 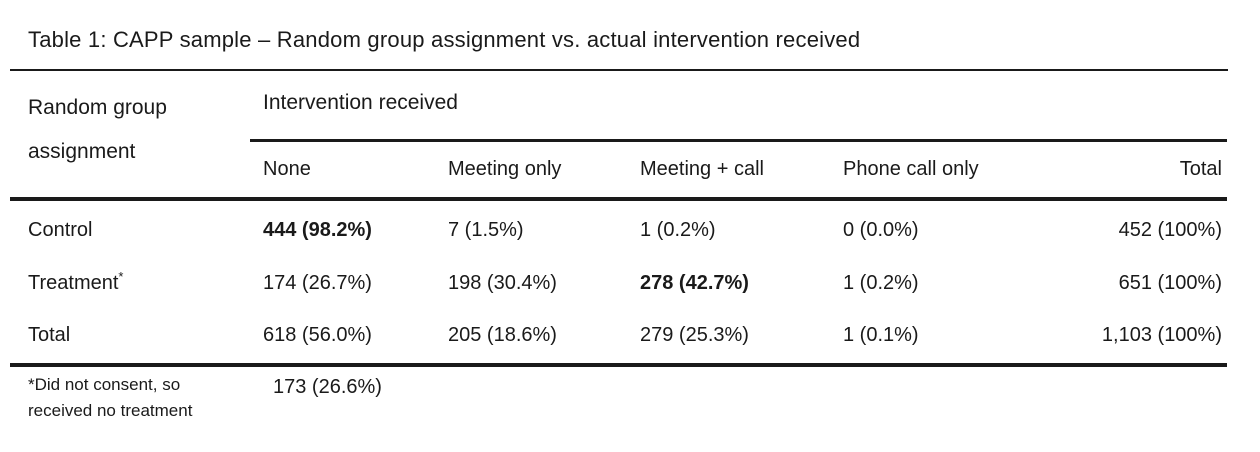 I want to click on cell-treatment-total: 651 (100%), so click(x=1170, y=283).